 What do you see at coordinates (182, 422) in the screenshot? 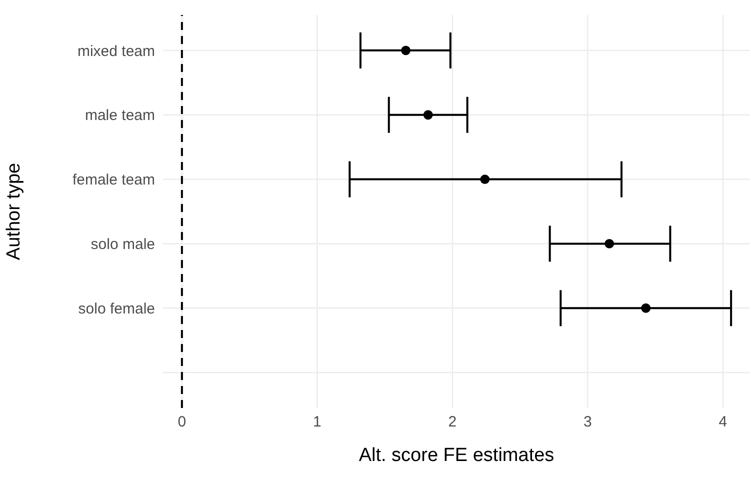
I see `x-tick-label: 0` at bounding box center [182, 422].